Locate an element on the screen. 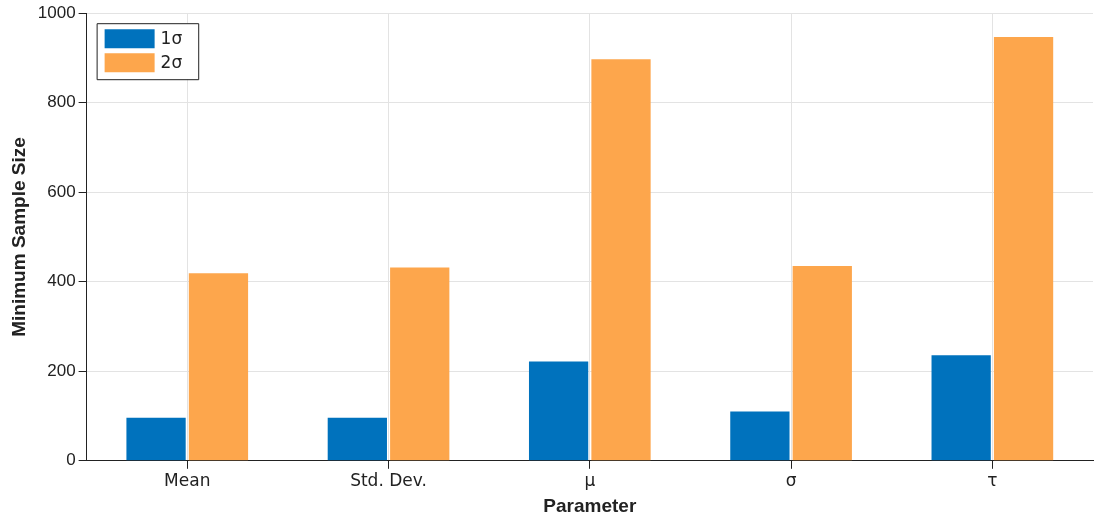  y-tick-label: 400 is located at coordinates (61, 281).